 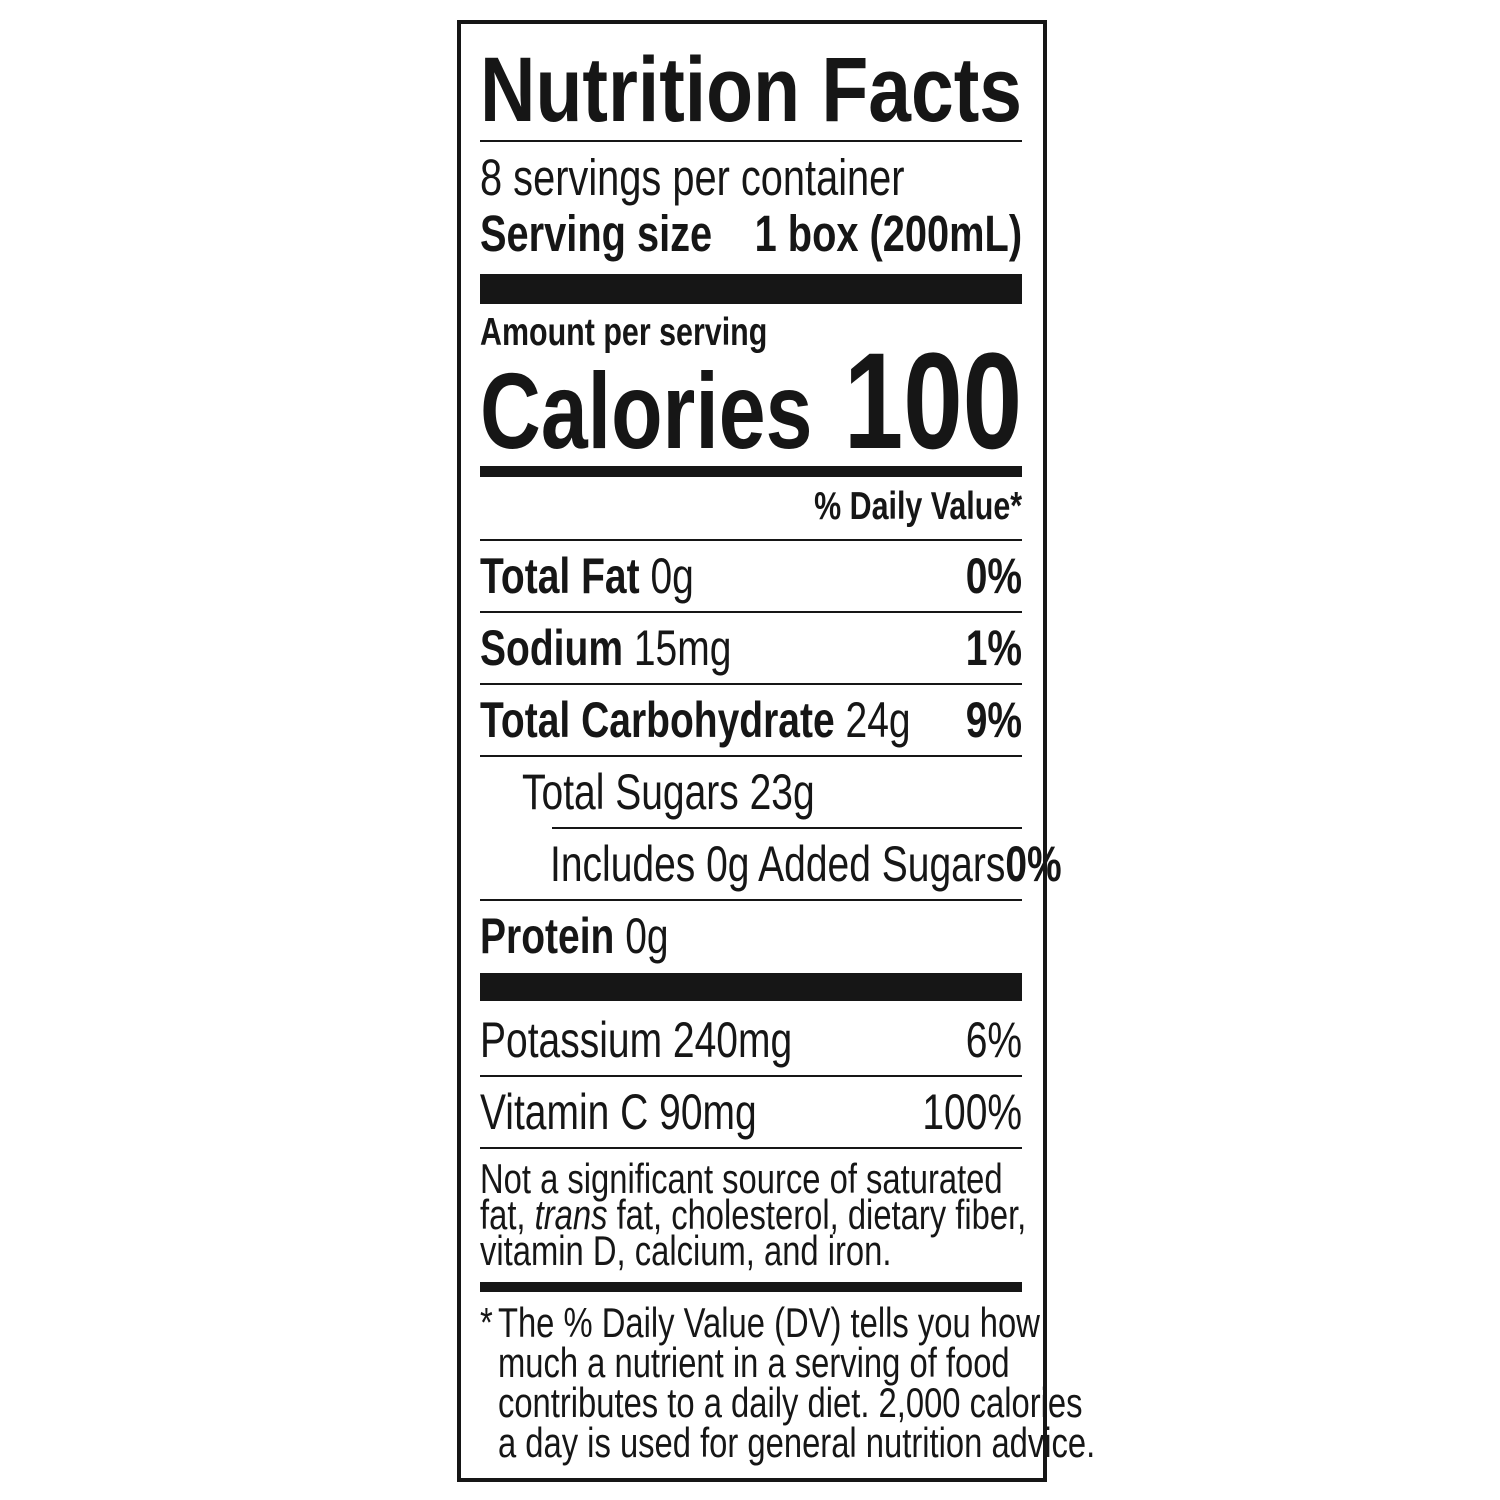 What do you see at coordinates (878, 720) in the screenshot?
I see `nutrient-amount: 24g` at bounding box center [878, 720].